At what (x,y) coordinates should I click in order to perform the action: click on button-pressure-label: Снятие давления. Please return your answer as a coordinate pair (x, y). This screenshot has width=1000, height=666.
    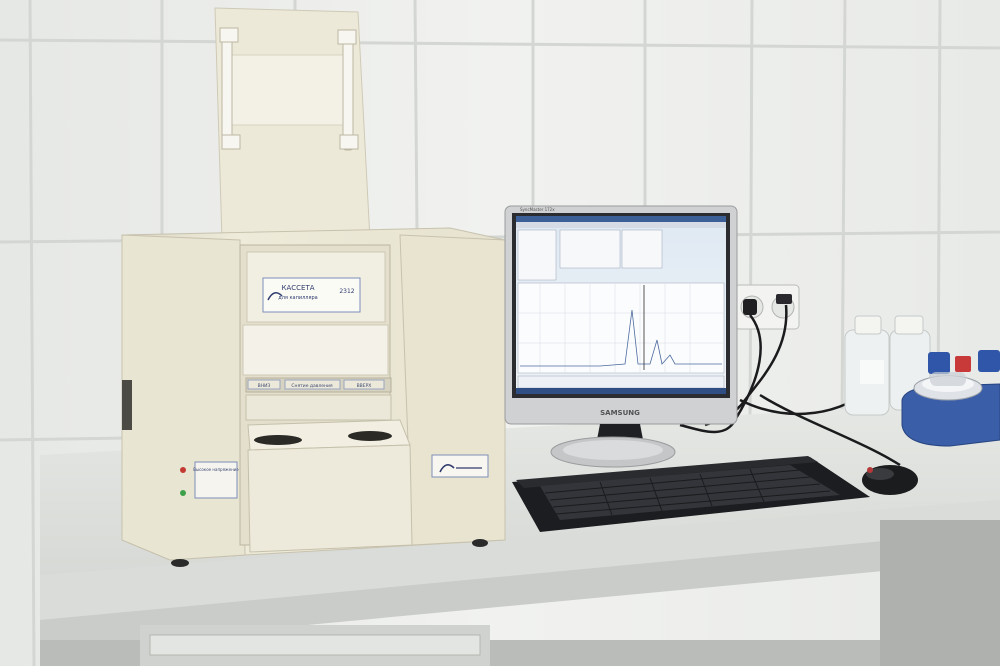
    Looking at the image, I should click on (312, 386).